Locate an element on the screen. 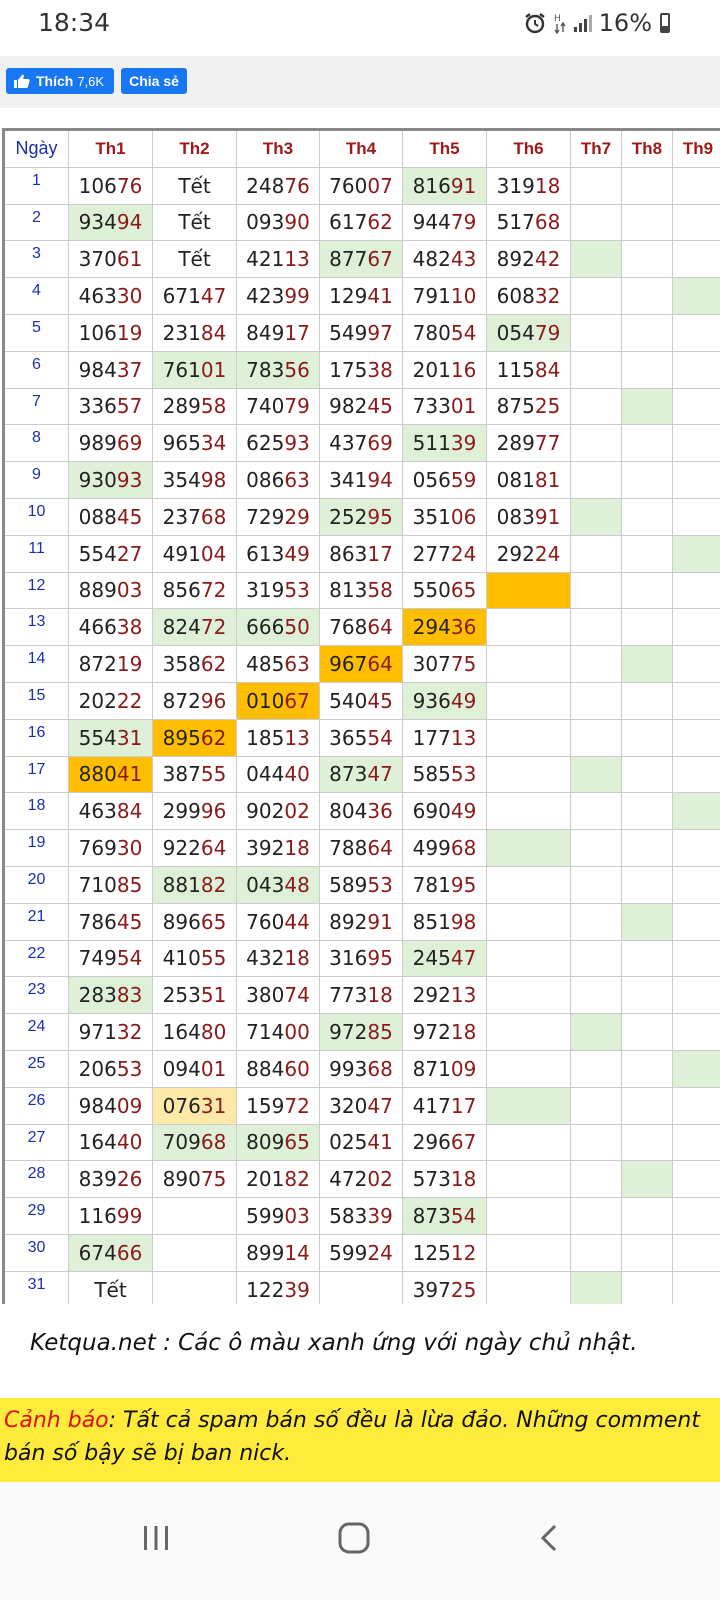 The width and height of the screenshot is (720, 1600). day-label: 13 is located at coordinates (37, 628).